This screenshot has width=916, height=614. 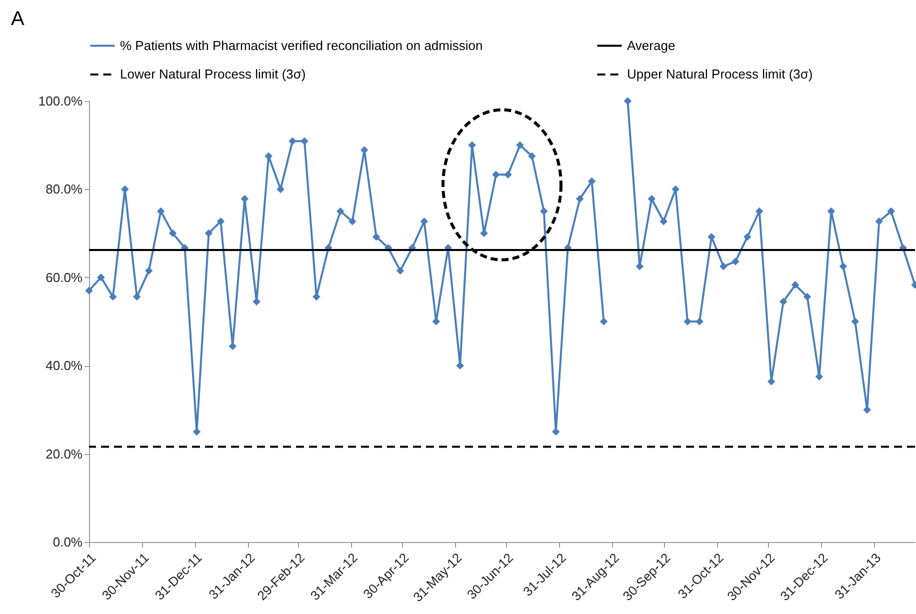 I want to click on legend-label: Average, so click(x=651, y=45).